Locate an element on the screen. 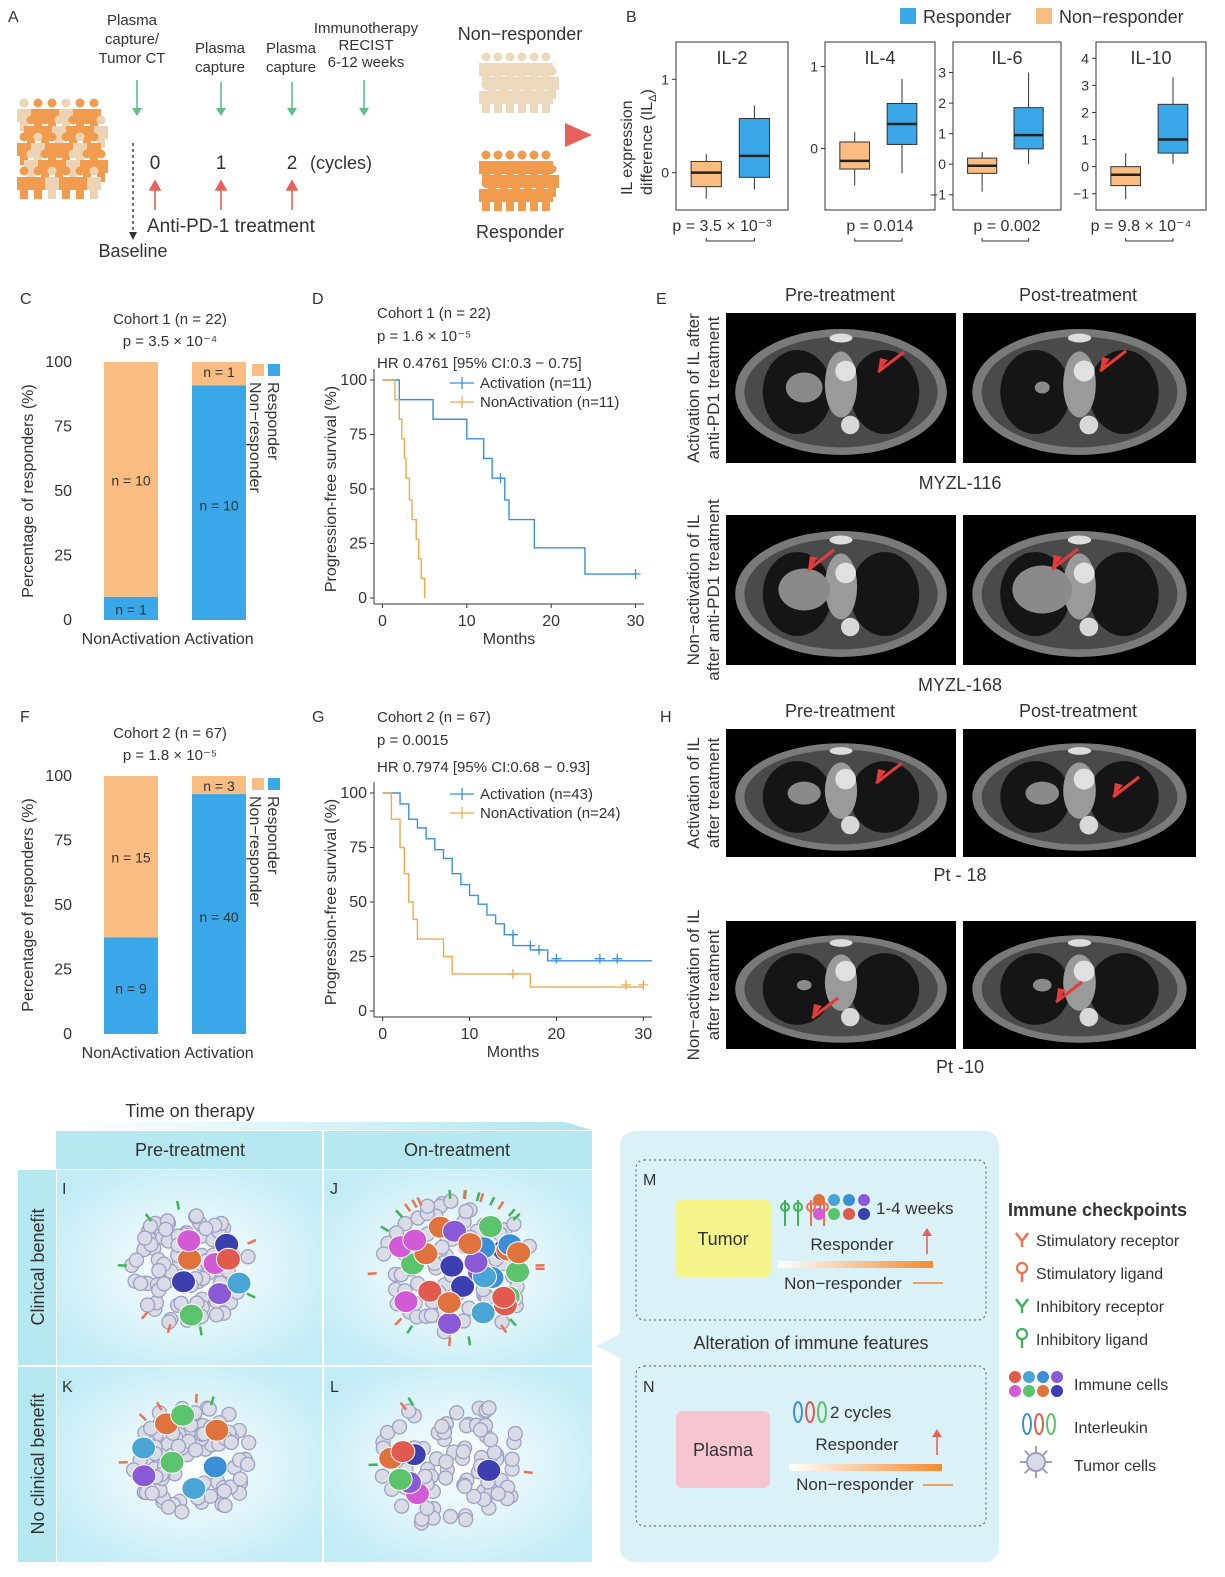 This screenshot has height=1577, width=1225. immune-cell-icon is located at coordinates (864, 1214).